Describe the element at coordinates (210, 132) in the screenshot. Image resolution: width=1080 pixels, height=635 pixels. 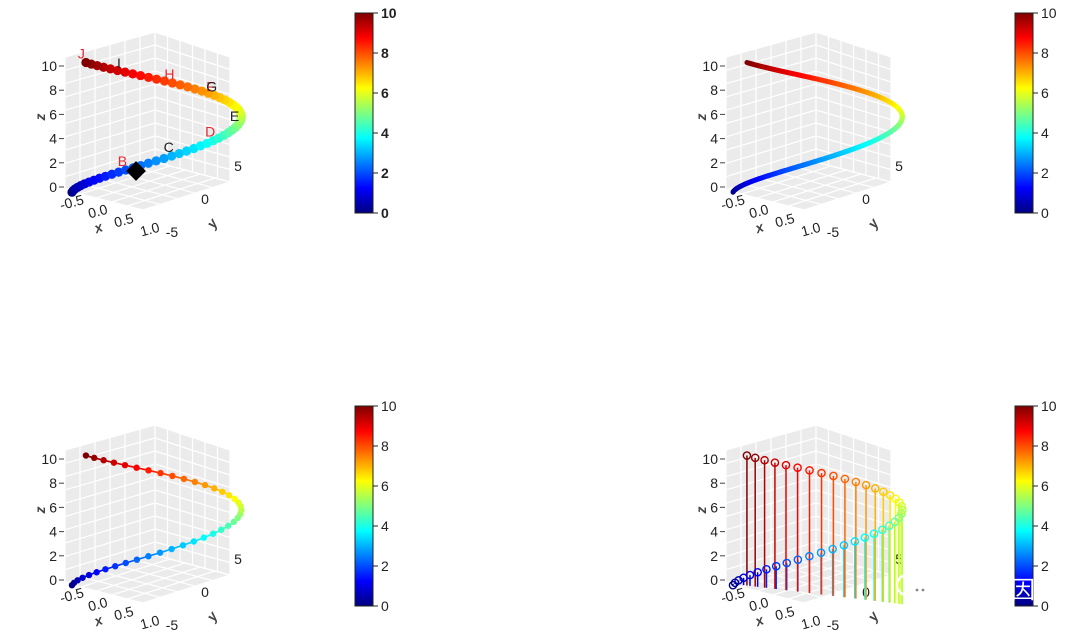
I see `point-label: D` at that location.